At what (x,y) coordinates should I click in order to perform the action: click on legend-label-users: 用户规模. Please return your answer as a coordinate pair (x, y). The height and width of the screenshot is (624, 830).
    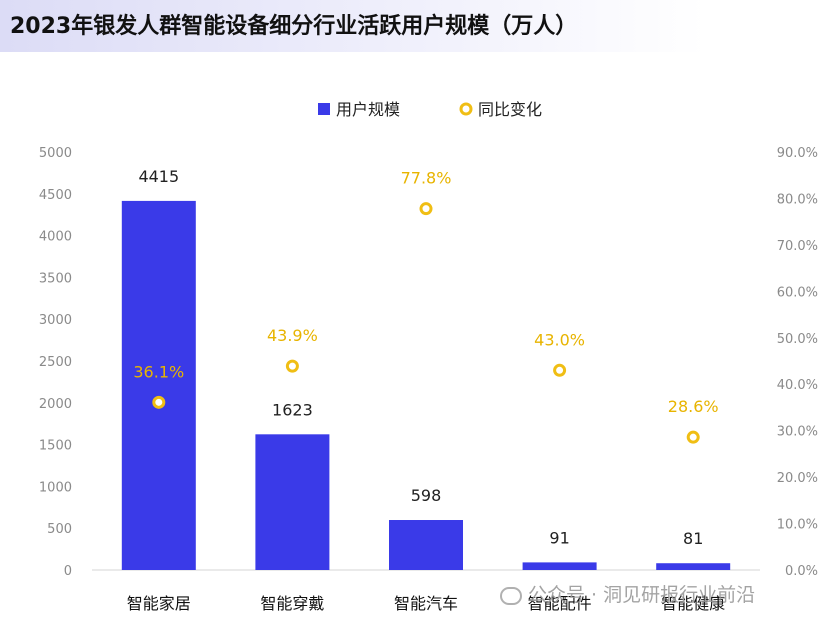
    Looking at the image, I should click on (368, 109).